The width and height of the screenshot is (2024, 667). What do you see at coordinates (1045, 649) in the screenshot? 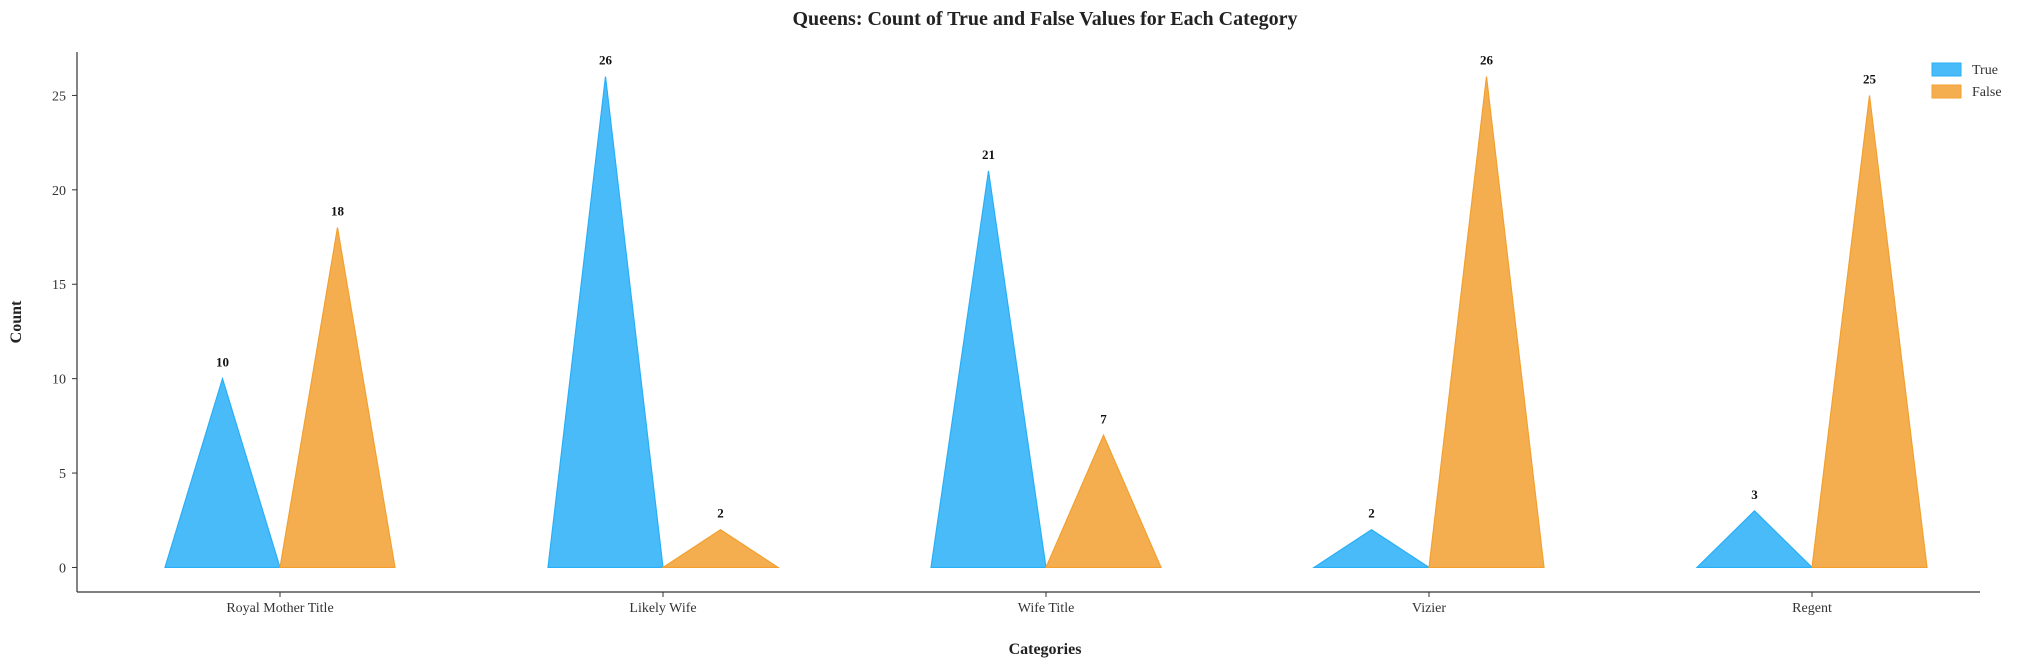
I see `x-axis-title: Categories` at bounding box center [1045, 649].